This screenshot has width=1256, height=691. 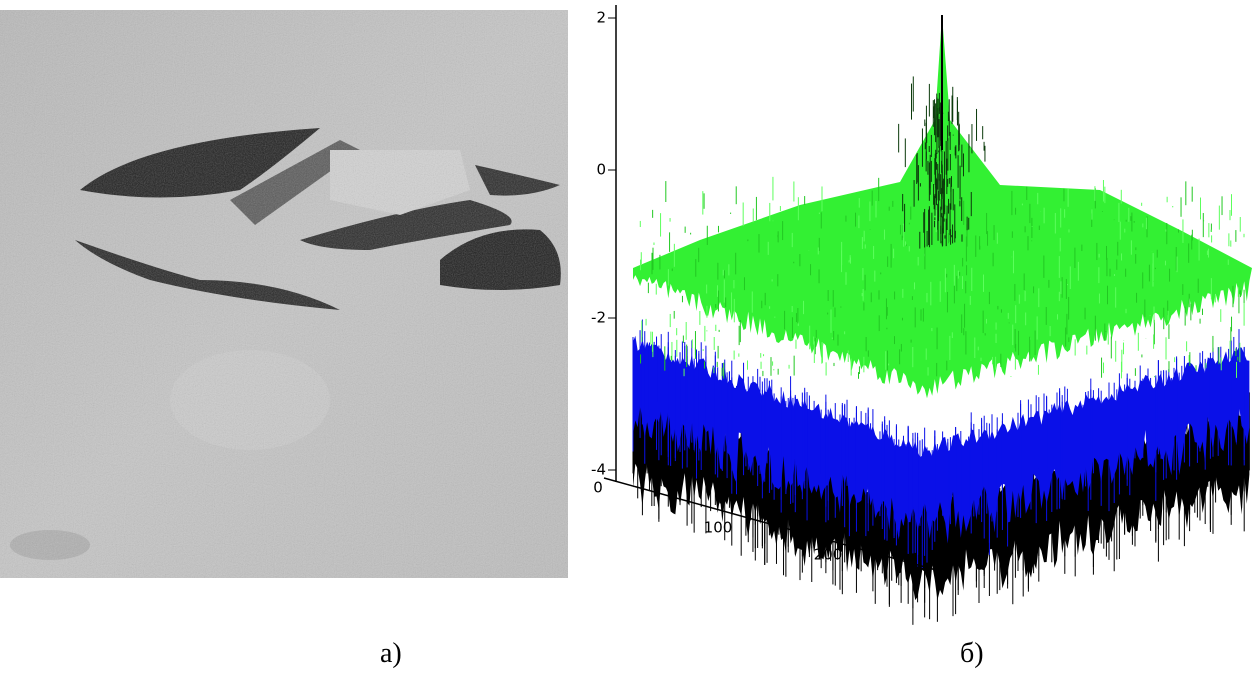 I want to click on z-tick-label: -4, so click(x=598, y=470).